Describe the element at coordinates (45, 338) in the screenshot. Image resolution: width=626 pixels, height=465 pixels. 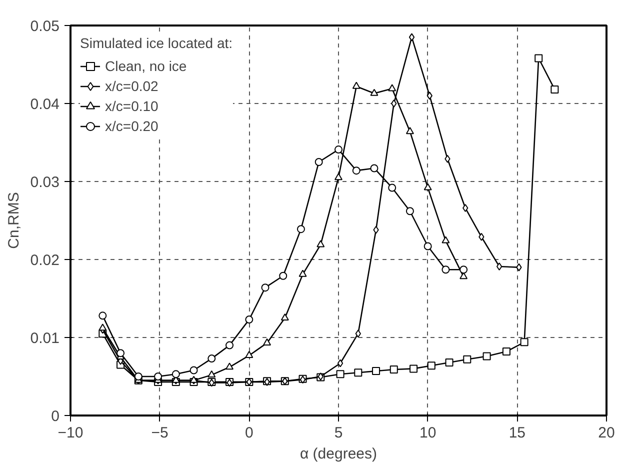
I see `y-tick-label: 0.01` at that location.